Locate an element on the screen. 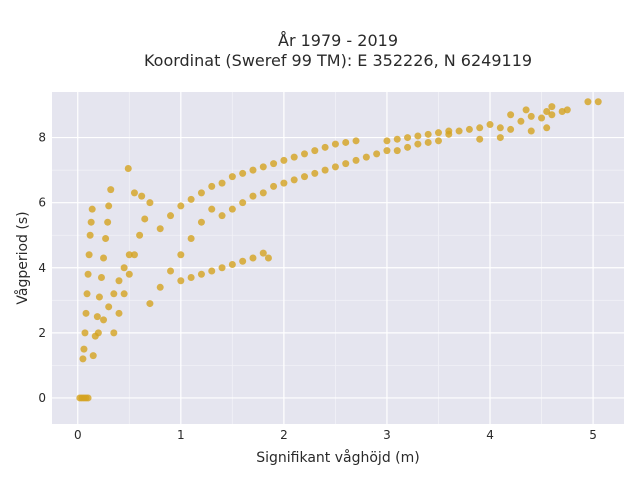 Image resolution: width=640 pixels, height=480 pixels. x-tick-label: 1 is located at coordinates (181, 435).